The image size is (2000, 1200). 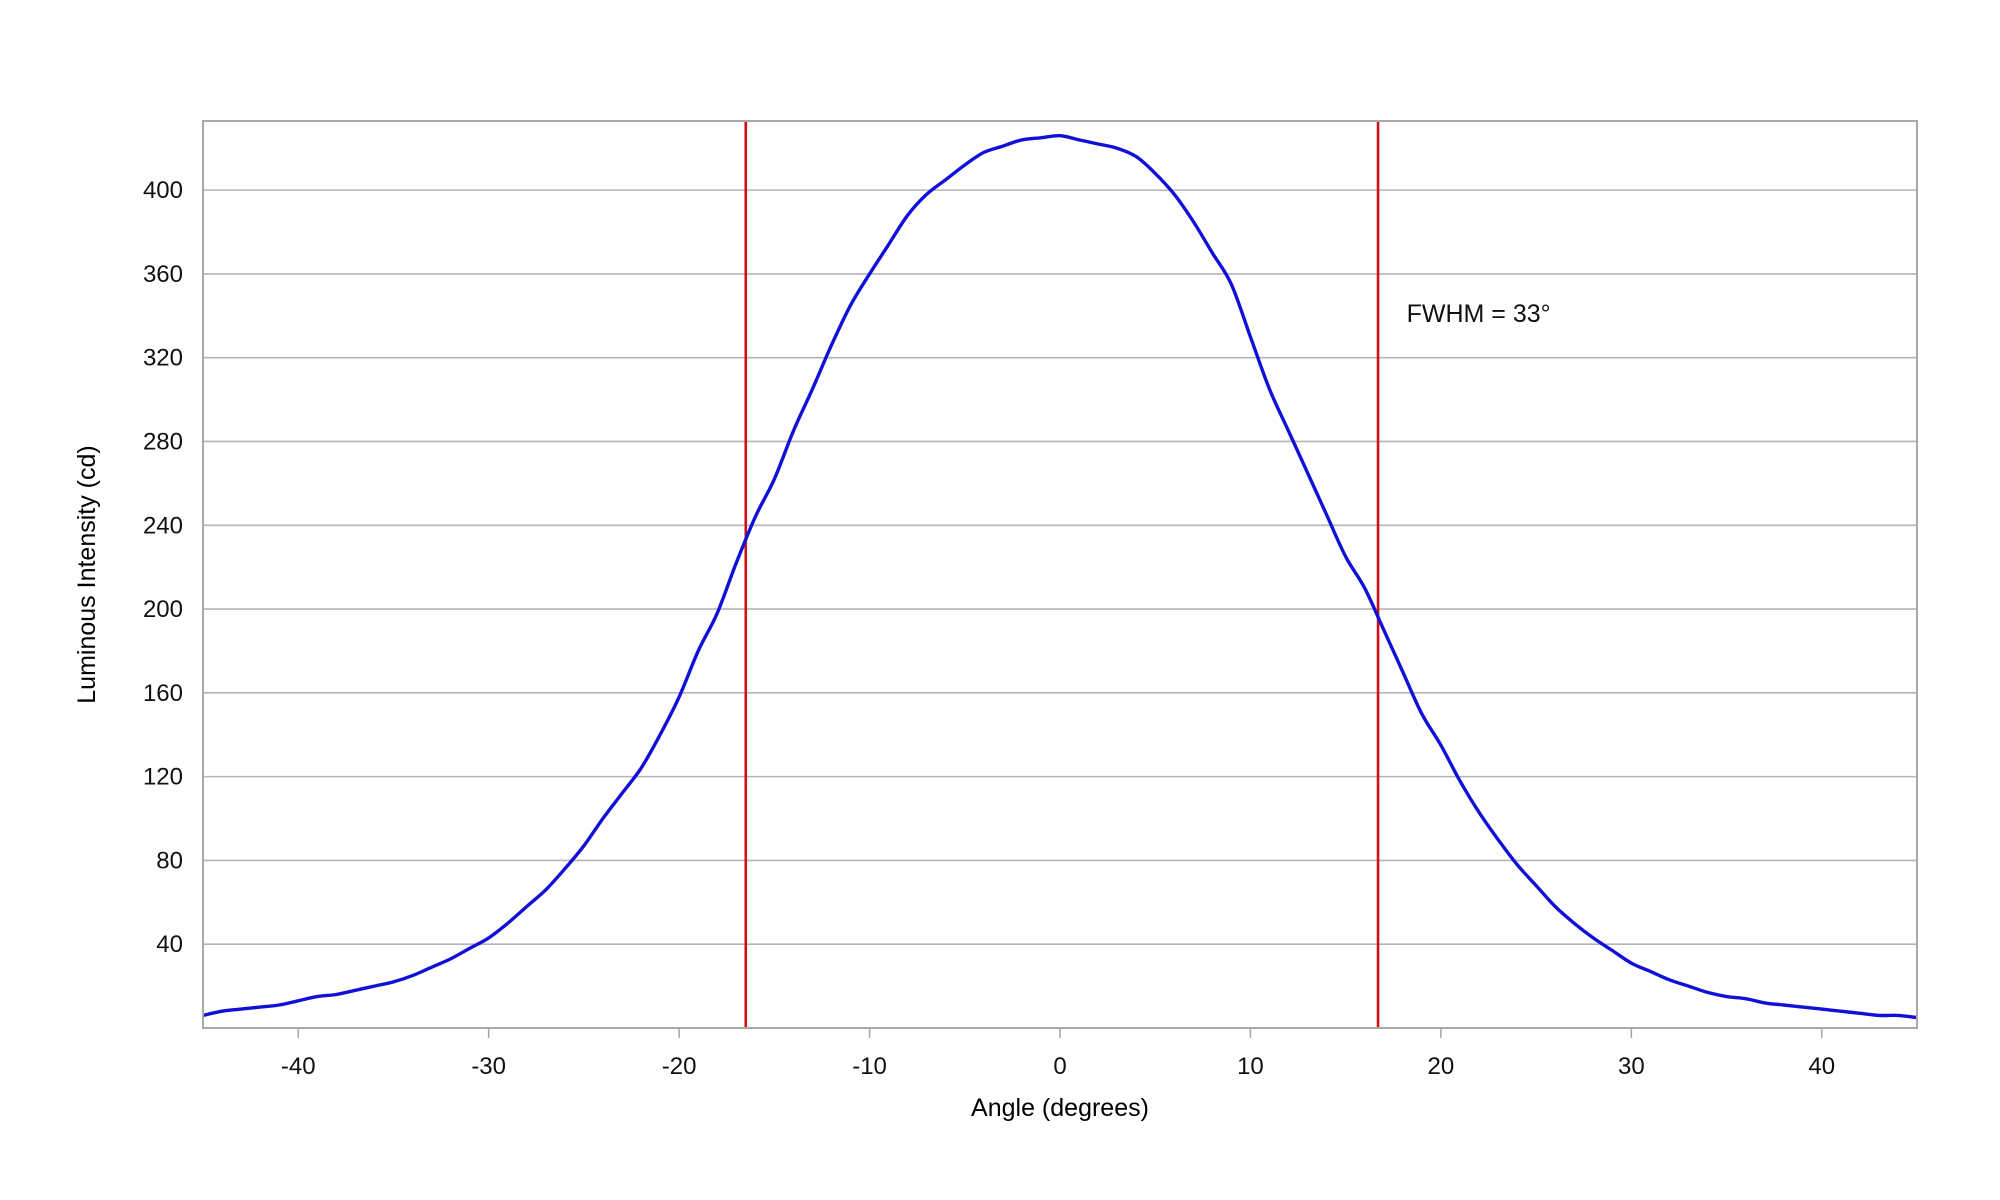 What do you see at coordinates (163, 693) in the screenshot?
I see `y-tick-label: 160` at bounding box center [163, 693].